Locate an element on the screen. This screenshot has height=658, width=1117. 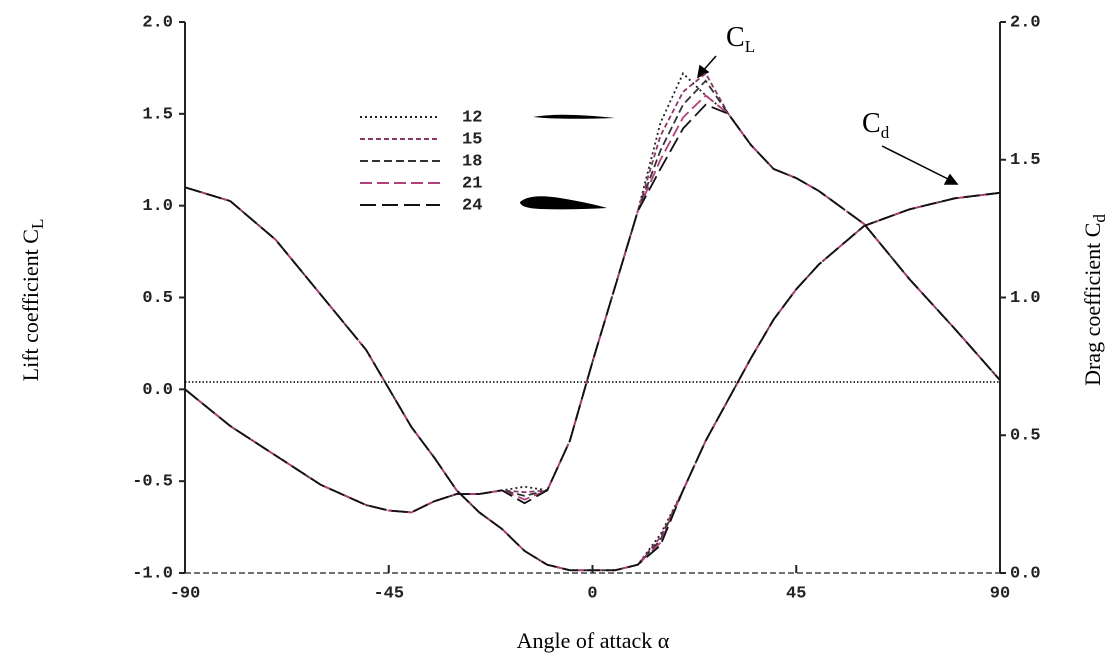
x-tick-label: 45 is located at coordinates (796, 593).